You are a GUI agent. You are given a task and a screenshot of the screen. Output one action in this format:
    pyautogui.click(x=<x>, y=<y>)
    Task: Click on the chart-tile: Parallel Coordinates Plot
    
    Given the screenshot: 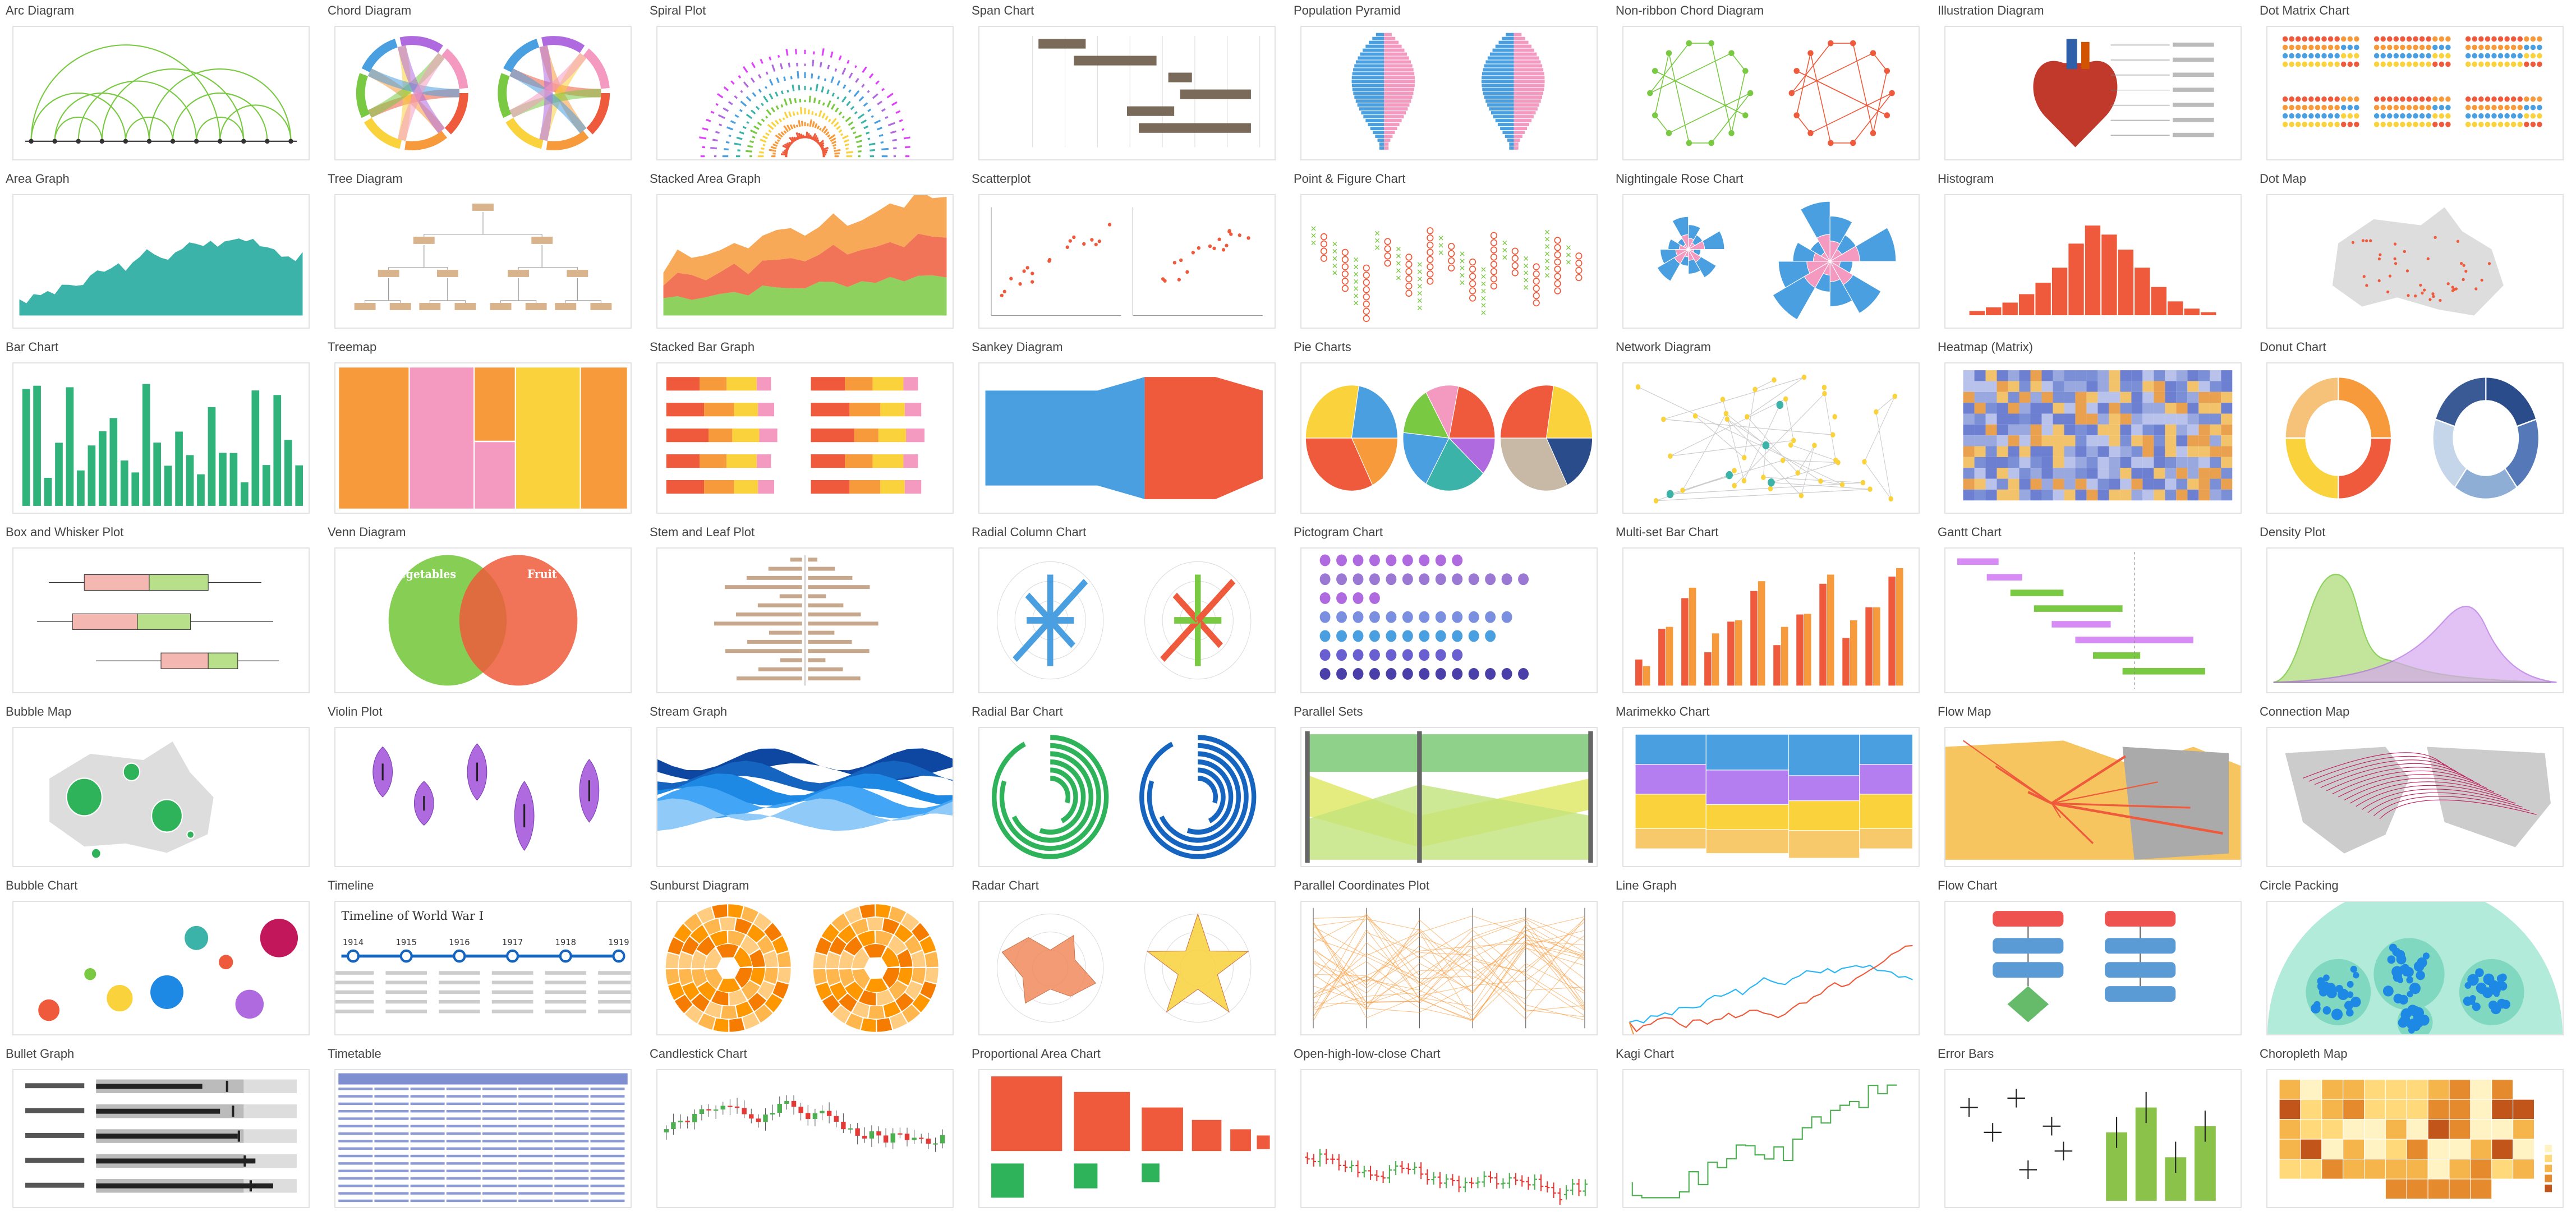 What is the action you would take?
    pyautogui.click(x=1449, y=959)
    